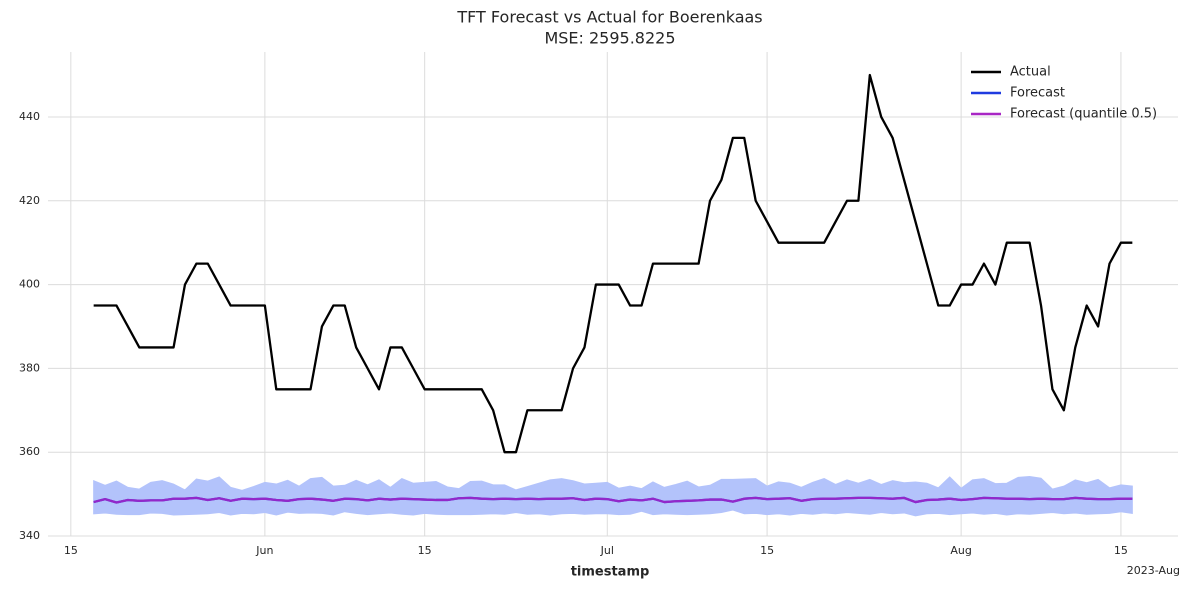  Describe the element at coordinates (29, 284) in the screenshot. I see `y-tick-label: 400` at that location.